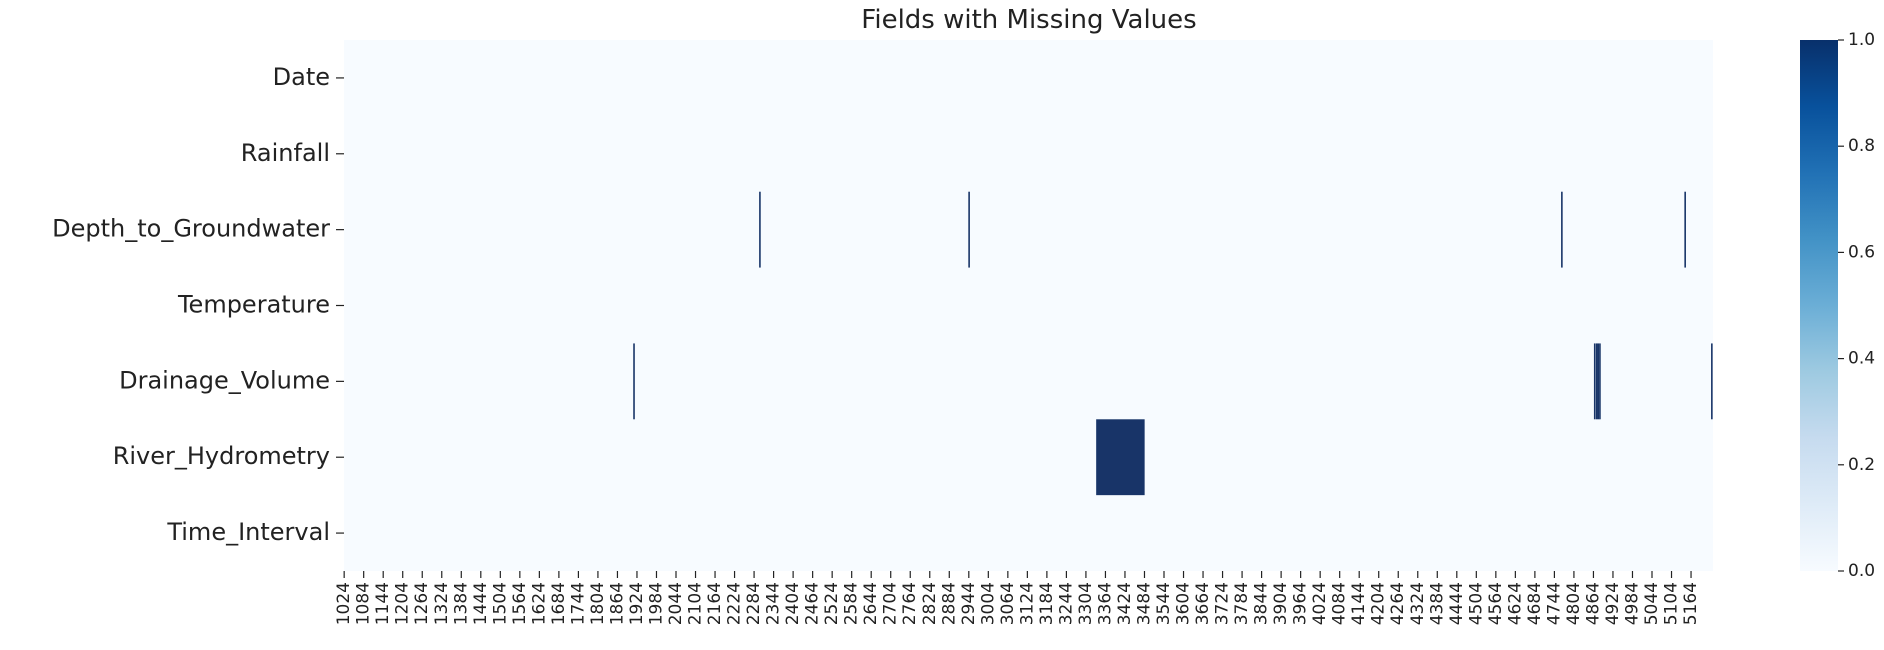  Describe the element at coordinates (617, 603) in the screenshot. I see `x-tick-label: 1864` at that location.